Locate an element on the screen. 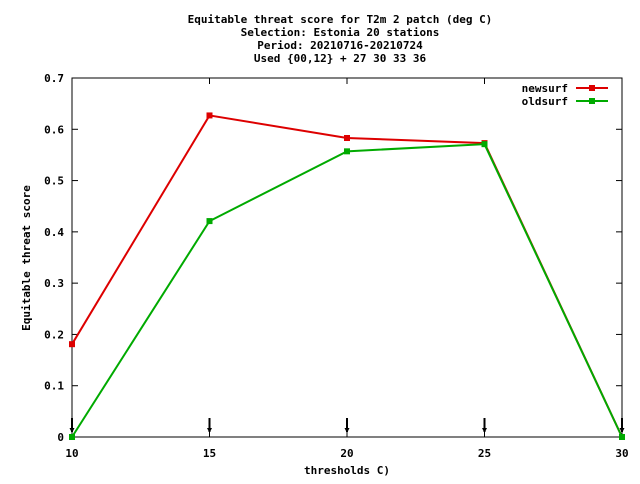 This screenshot has width=640, height=484. y-axis-label: Equitable threat score is located at coordinates (26, 258).